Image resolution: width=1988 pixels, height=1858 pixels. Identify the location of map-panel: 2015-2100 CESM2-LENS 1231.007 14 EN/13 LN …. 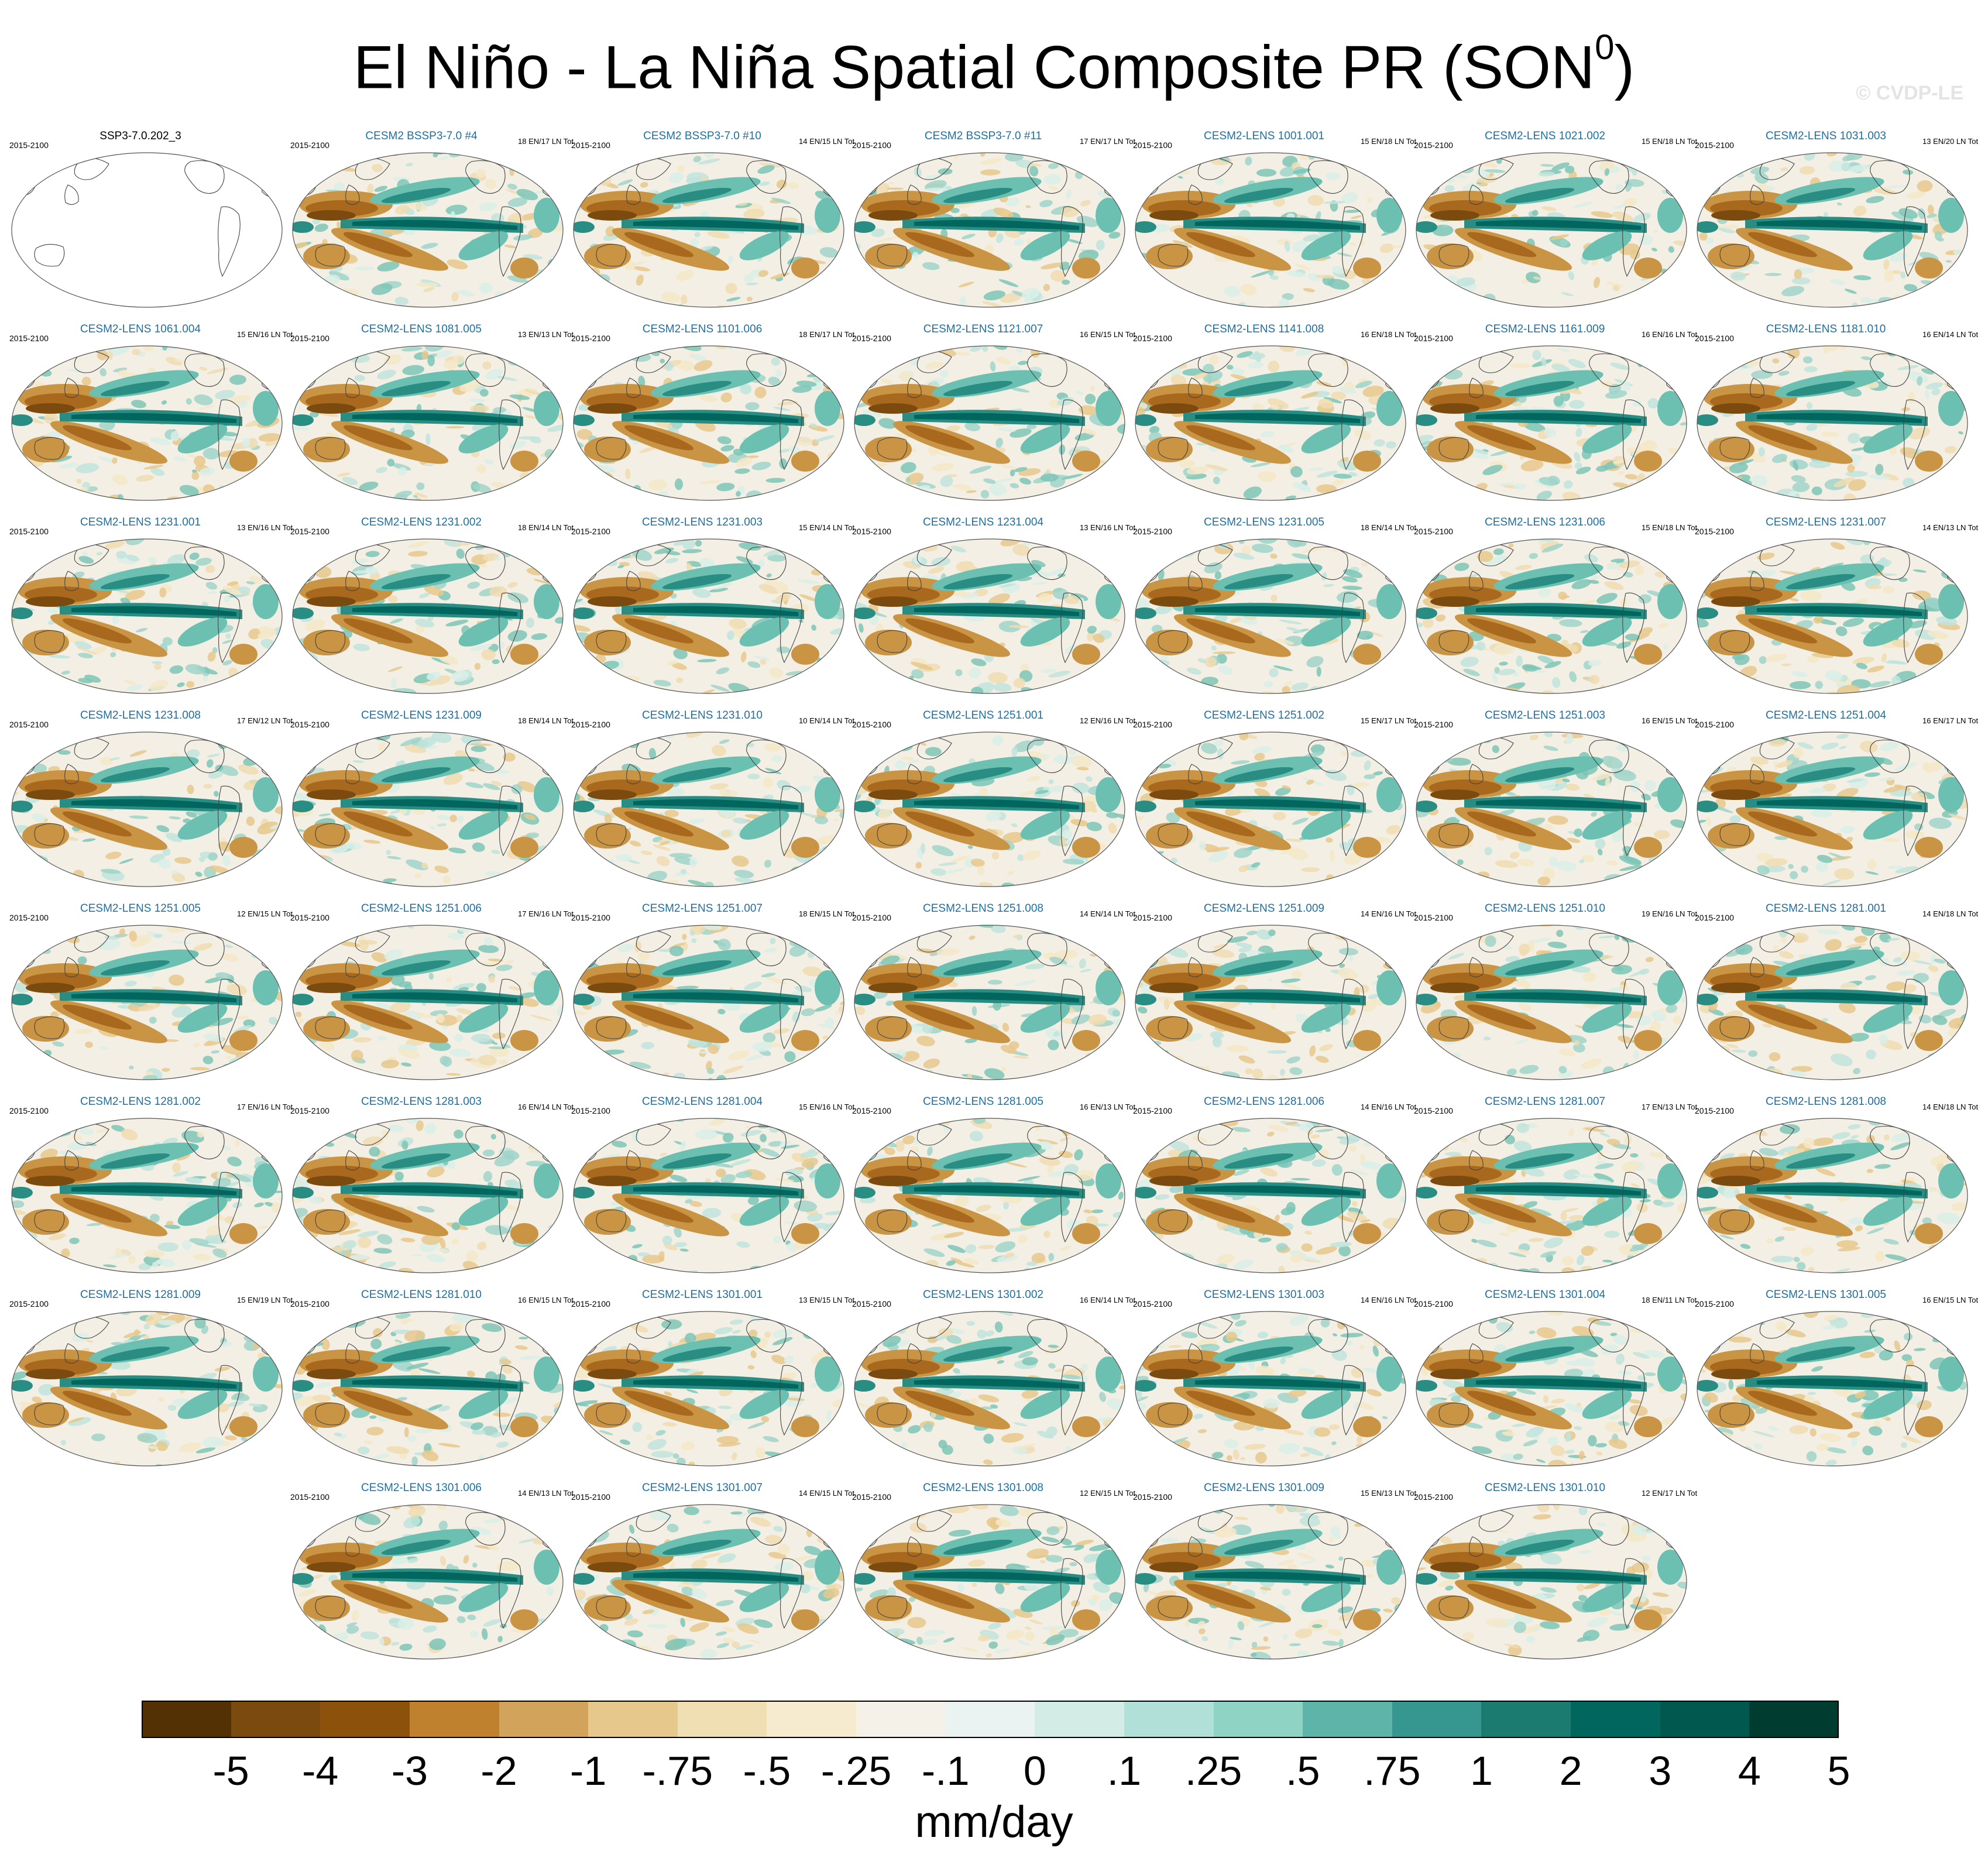
(1831, 605).